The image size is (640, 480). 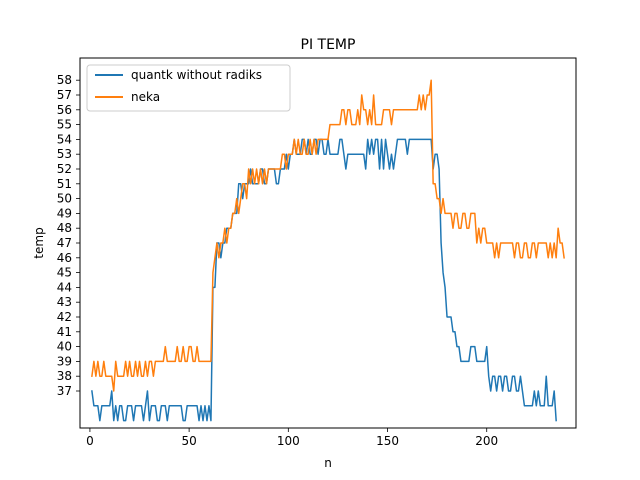 I want to click on y-tick-label: 40, so click(x=64, y=347).